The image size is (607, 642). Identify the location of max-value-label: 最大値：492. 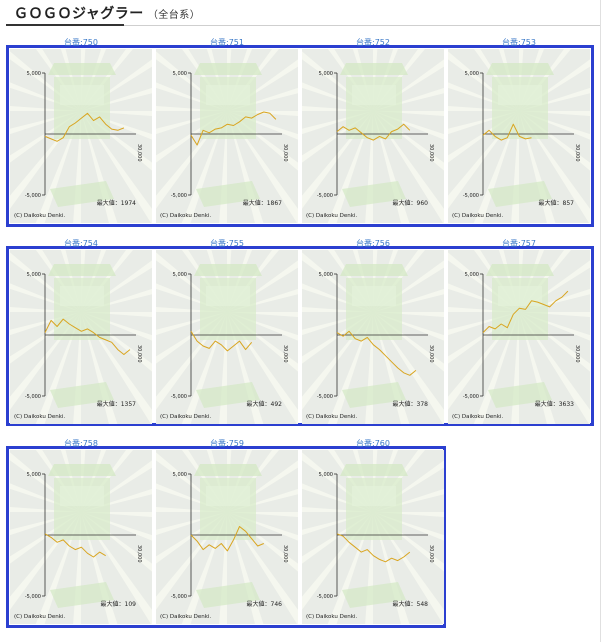
(265, 404).